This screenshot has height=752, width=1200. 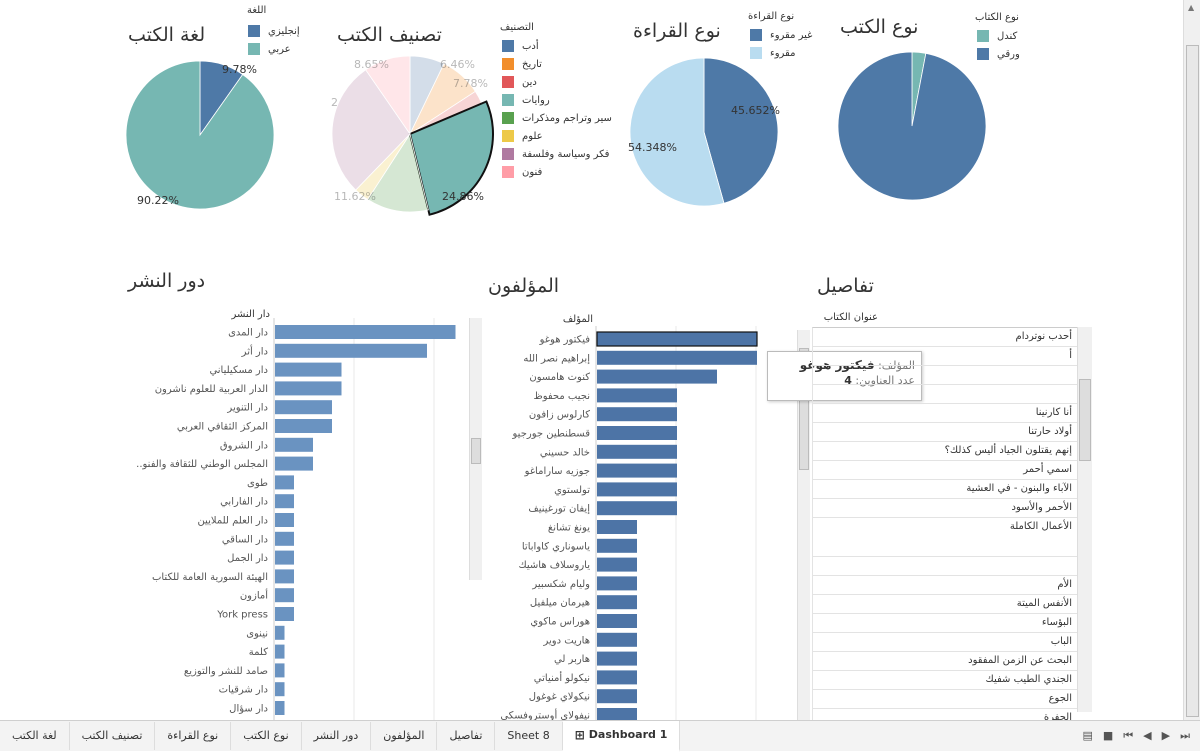 I want to click on tab-sheet-8: Sheet 8, so click(x=529, y=736).